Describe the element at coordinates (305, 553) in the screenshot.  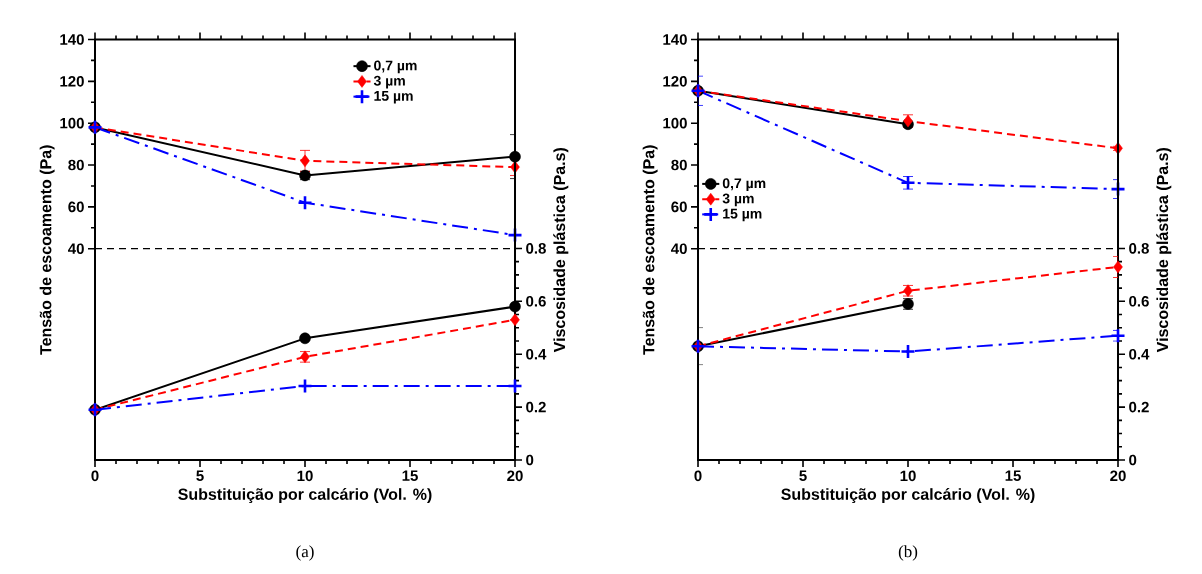
I see `text: (a)` at that location.